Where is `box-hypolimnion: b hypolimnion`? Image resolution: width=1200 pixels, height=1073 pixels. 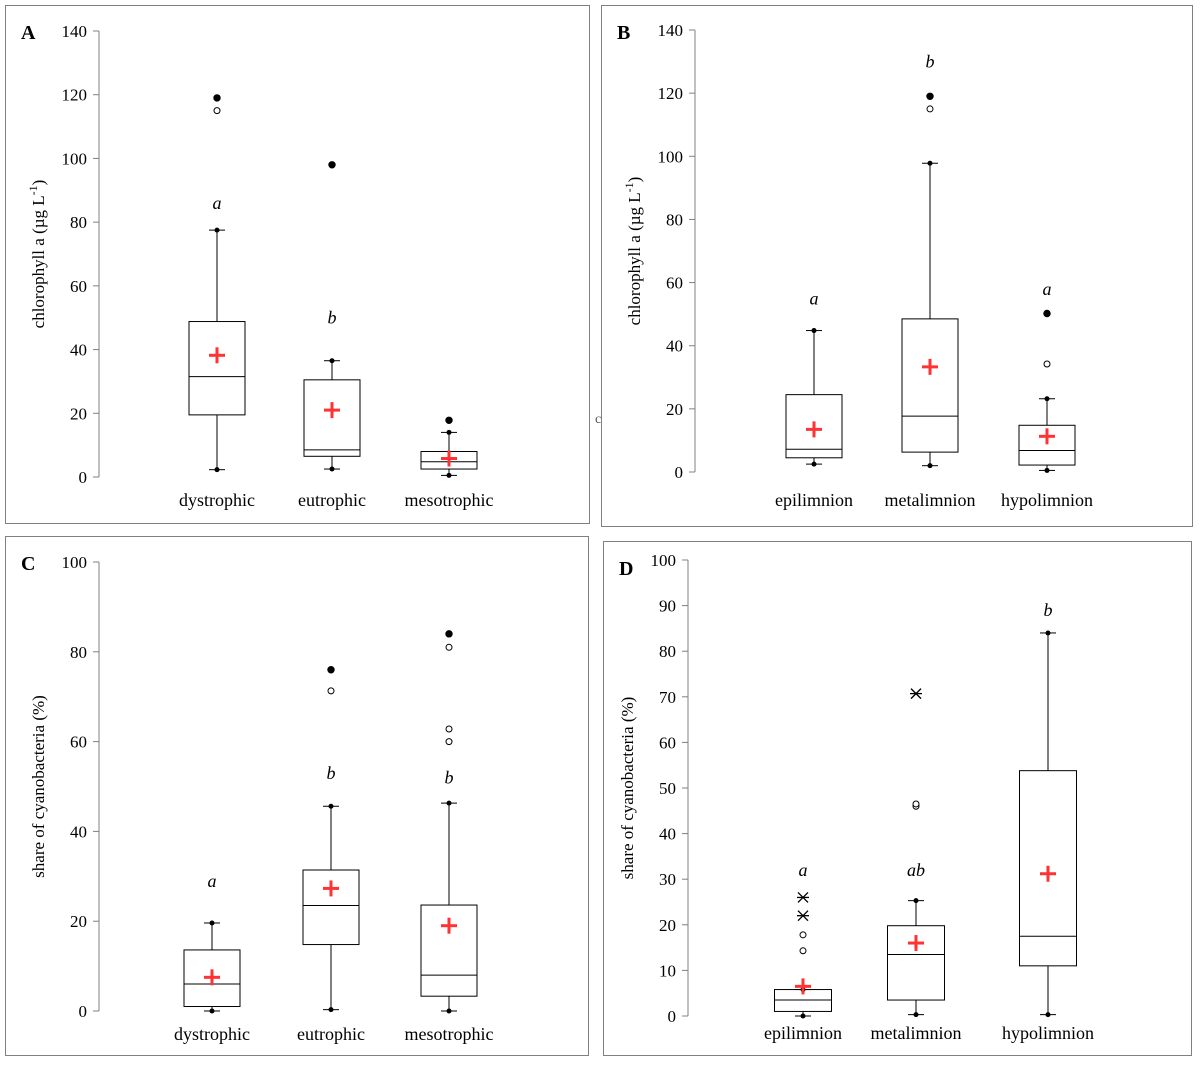 box-hypolimnion: b hypolimnion is located at coordinates (1048, 821).